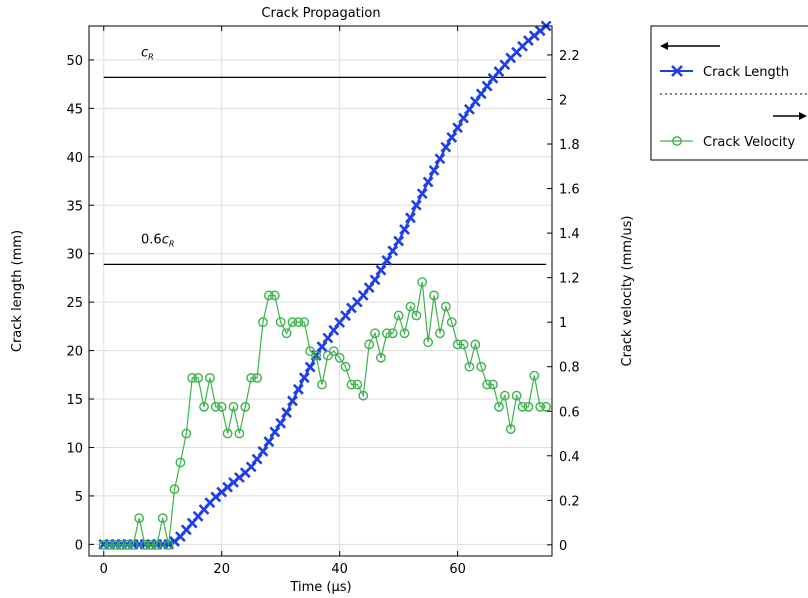  I want to click on x-tick-label: 0, so click(104, 569).